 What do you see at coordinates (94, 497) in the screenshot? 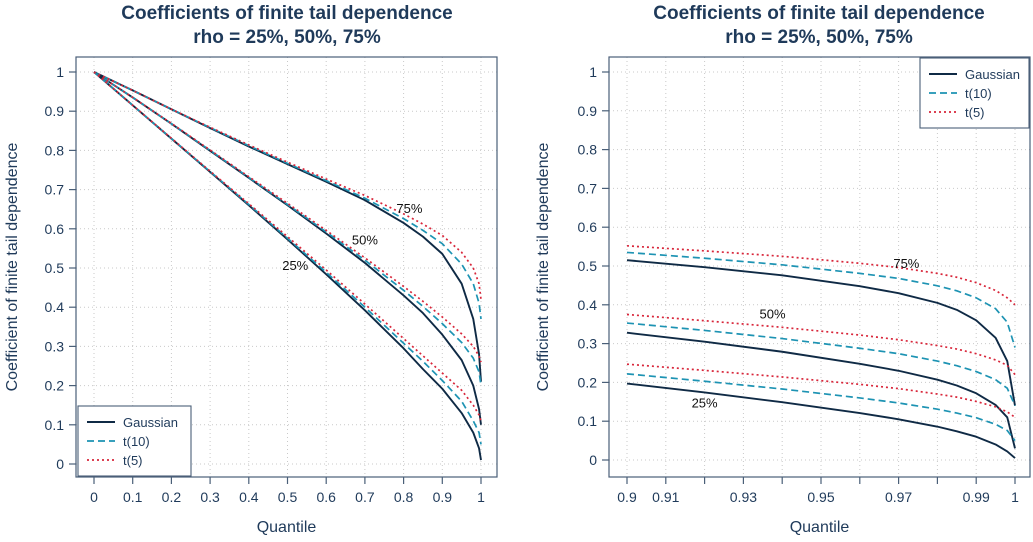
I see `x-tick-label: 0` at bounding box center [94, 497].